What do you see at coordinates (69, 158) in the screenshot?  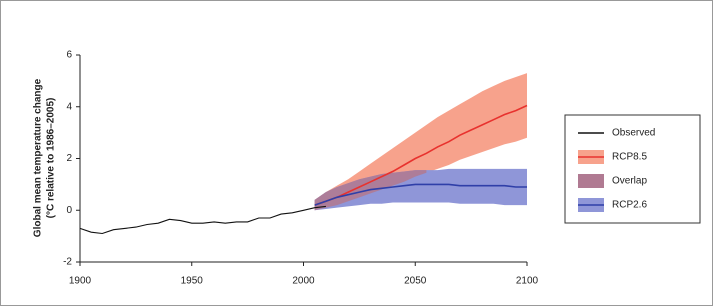 I see `y-tick-label: 2` at bounding box center [69, 158].